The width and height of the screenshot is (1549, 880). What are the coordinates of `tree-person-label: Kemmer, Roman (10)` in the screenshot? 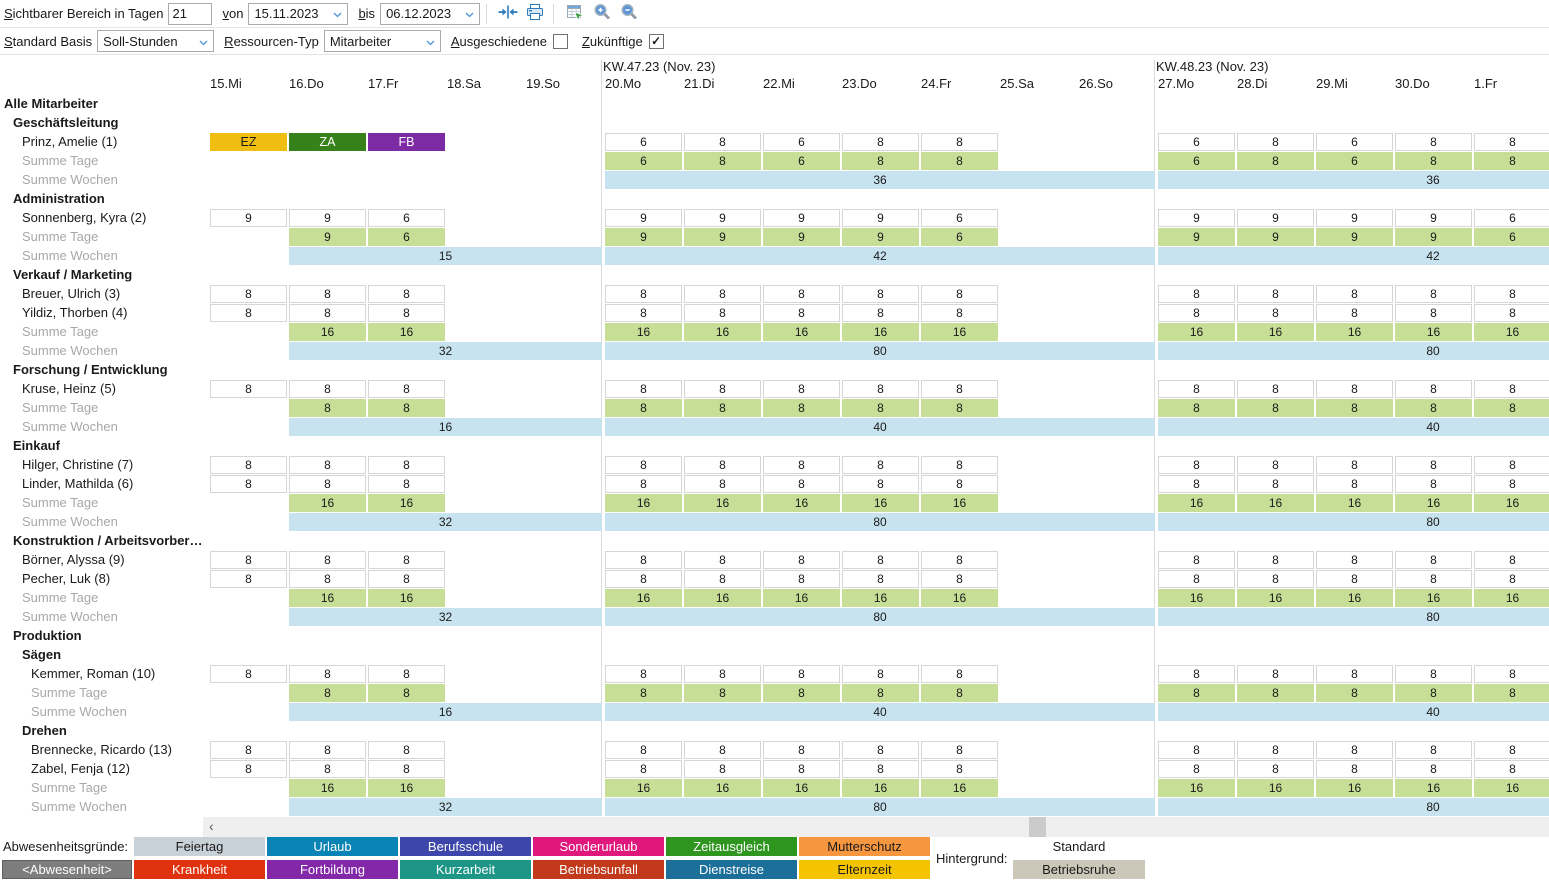 It's located at (93, 673).